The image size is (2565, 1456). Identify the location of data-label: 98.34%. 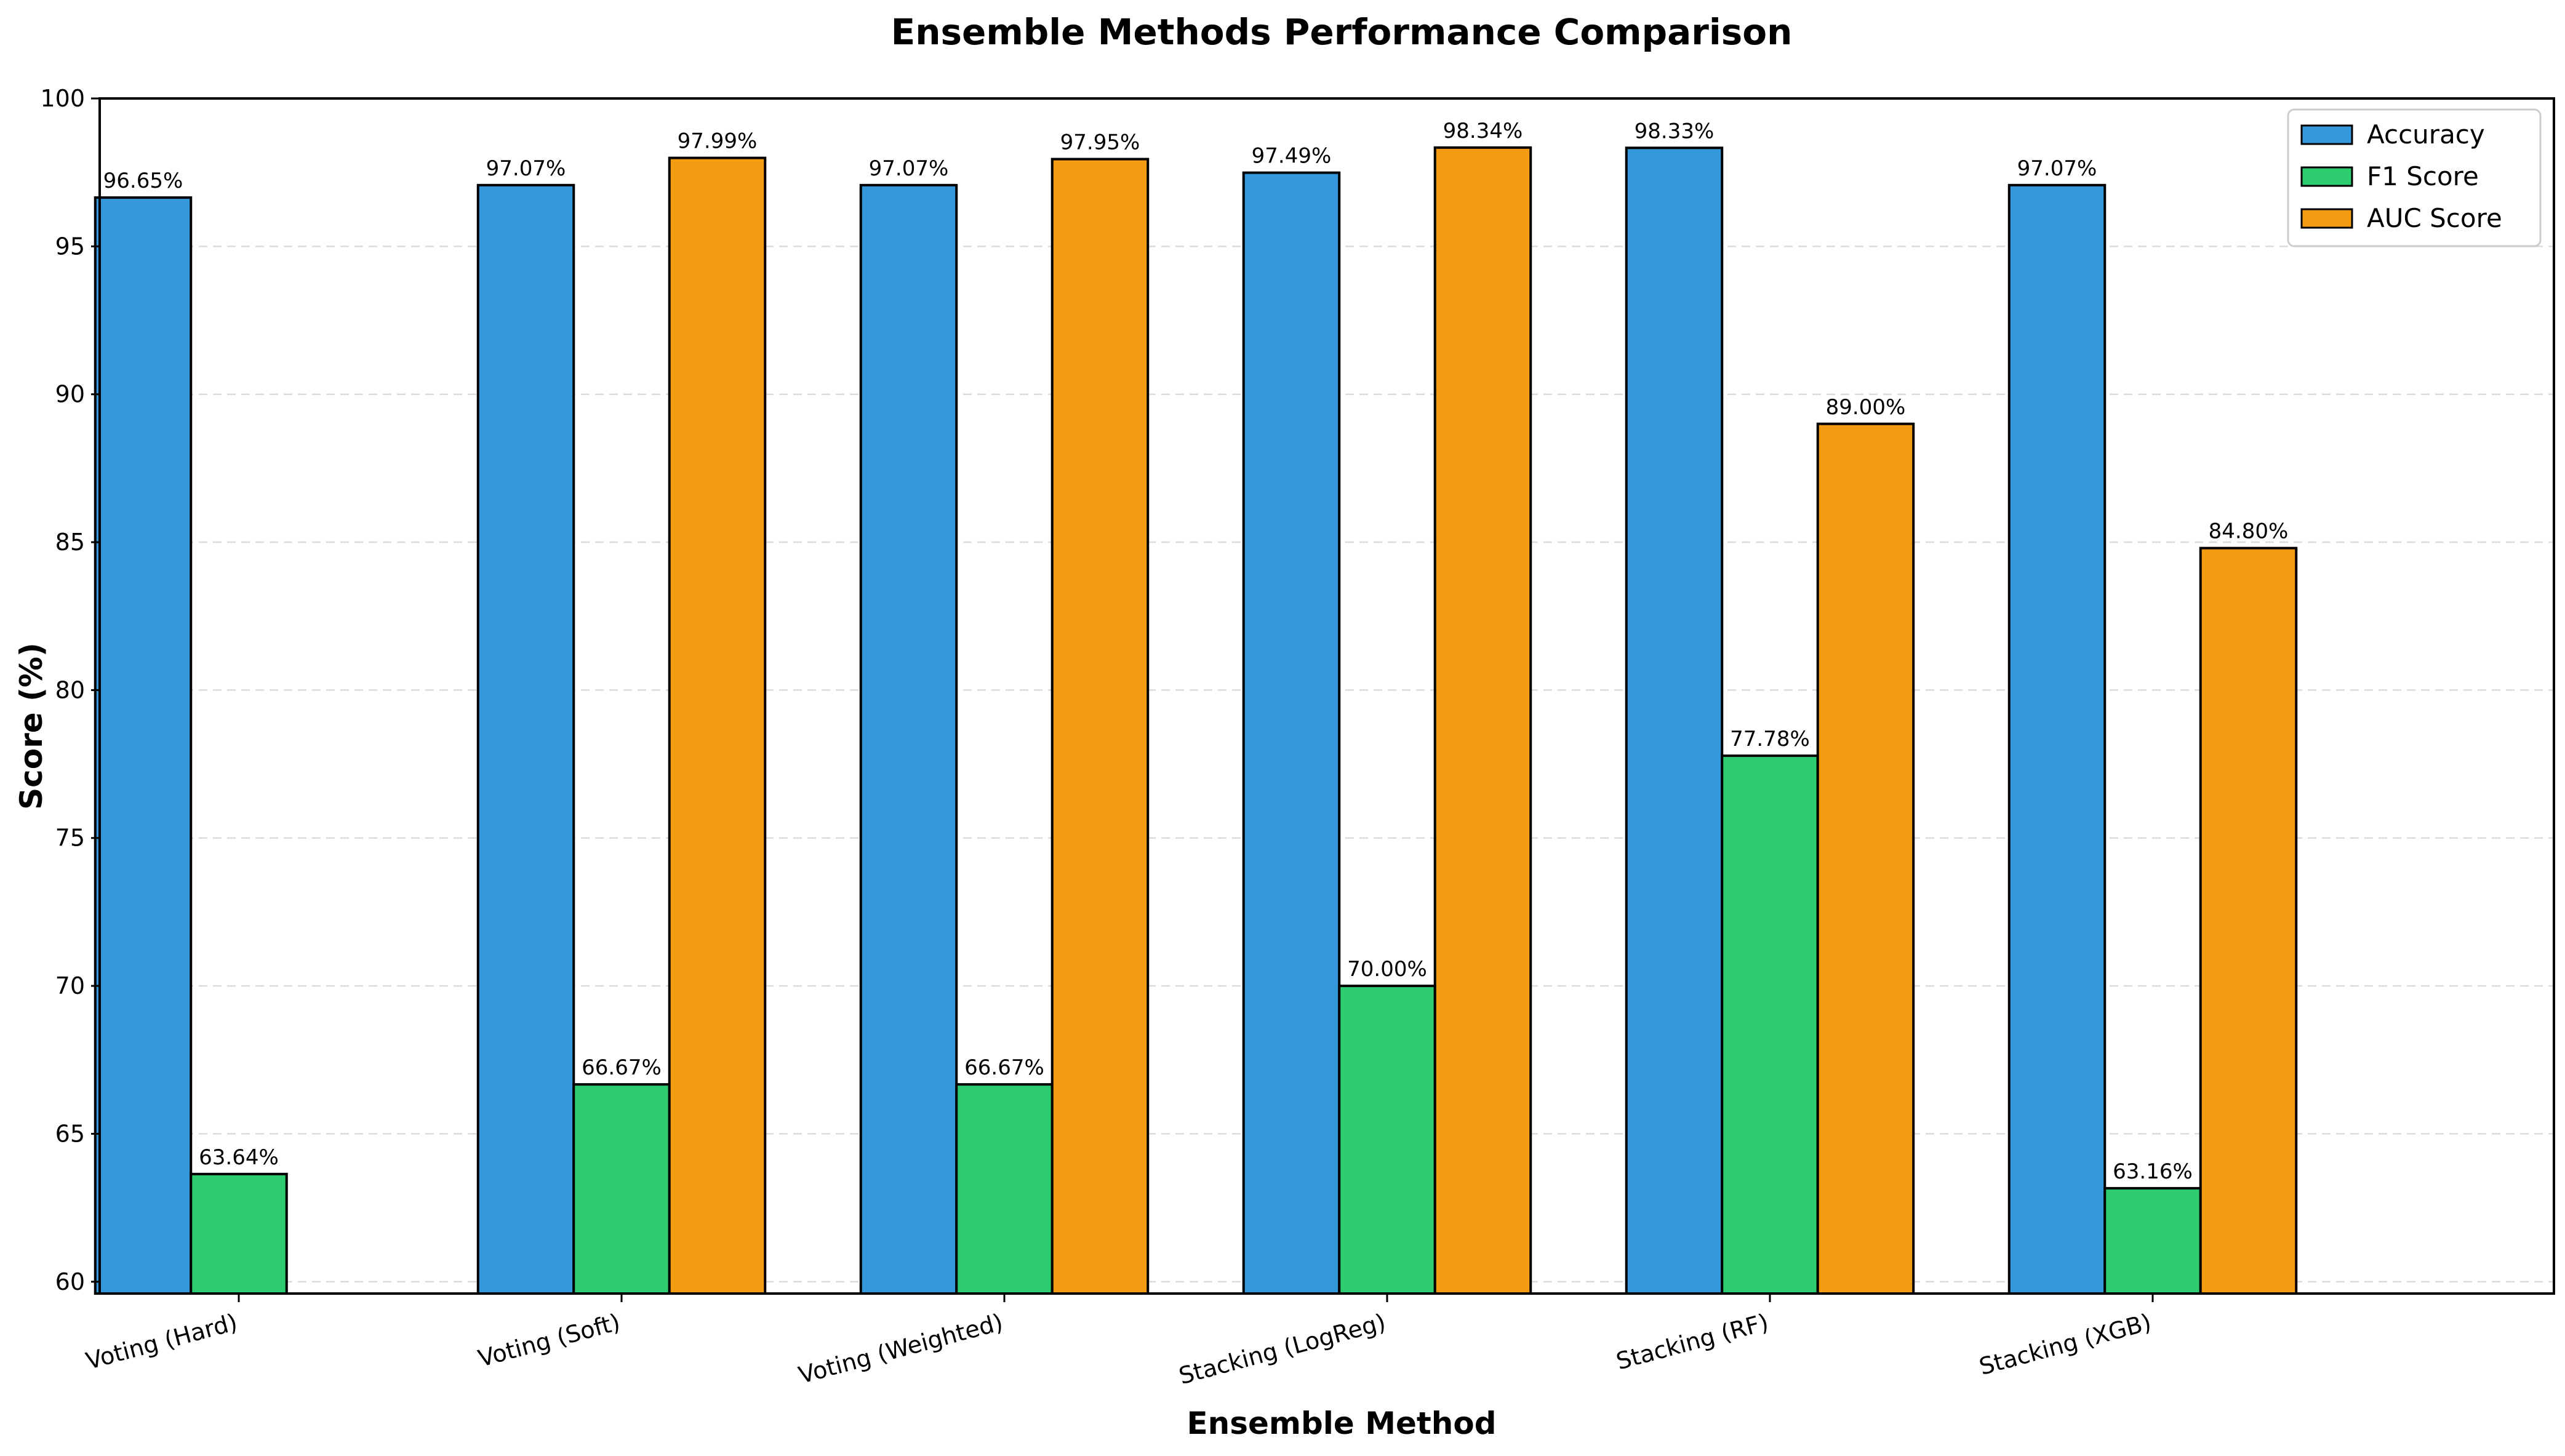
(1483, 131).